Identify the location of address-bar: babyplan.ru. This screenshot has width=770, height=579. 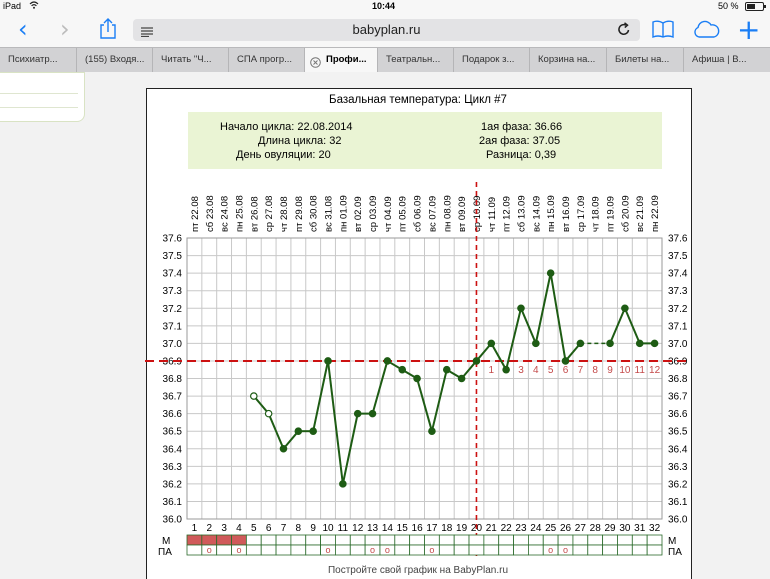
(386, 30).